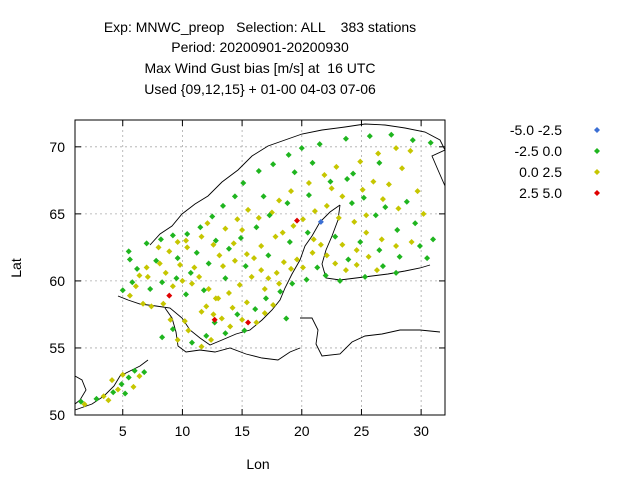 The height and width of the screenshot is (480, 640). Describe the element at coordinates (260, 68) in the screenshot. I see `title-line-3: Max Wind Gust bias [m/s] at 16 UTC` at that location.